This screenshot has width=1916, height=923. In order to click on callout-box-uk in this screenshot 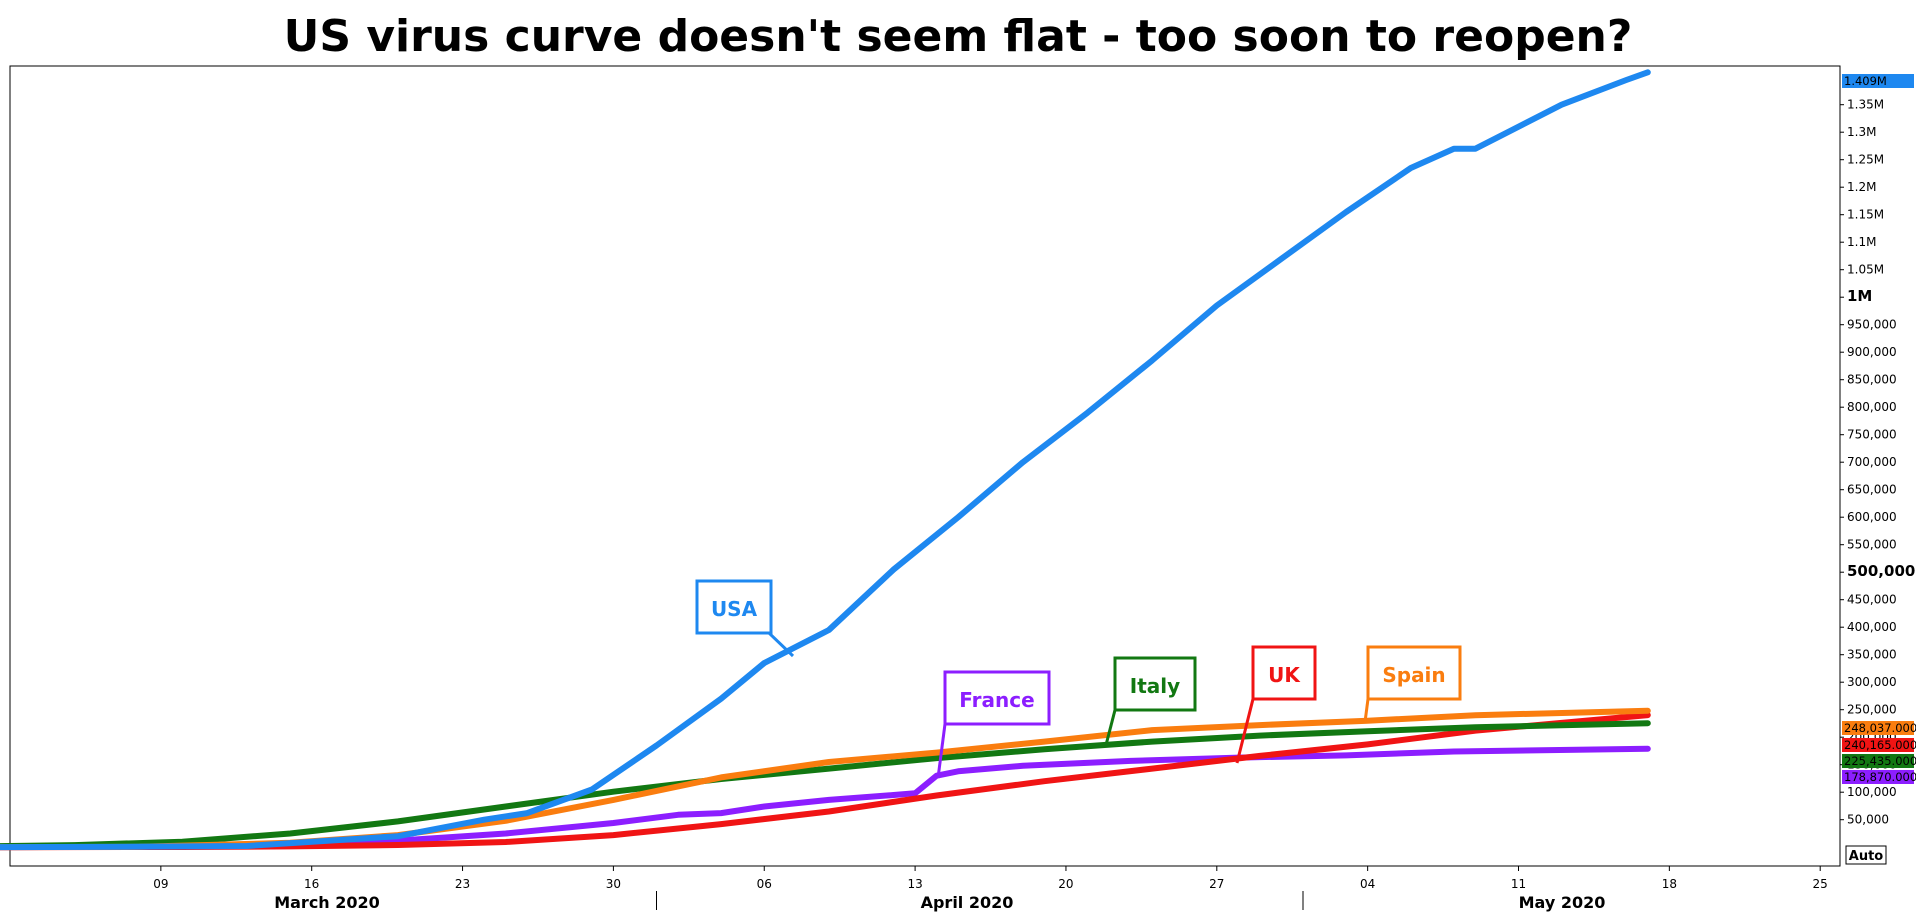, I will do `click(1284, 673)`.